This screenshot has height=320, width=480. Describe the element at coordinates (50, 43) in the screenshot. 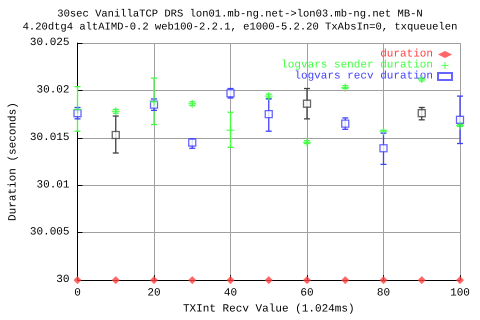

I see `y-tick-label: 30.025` at that location.